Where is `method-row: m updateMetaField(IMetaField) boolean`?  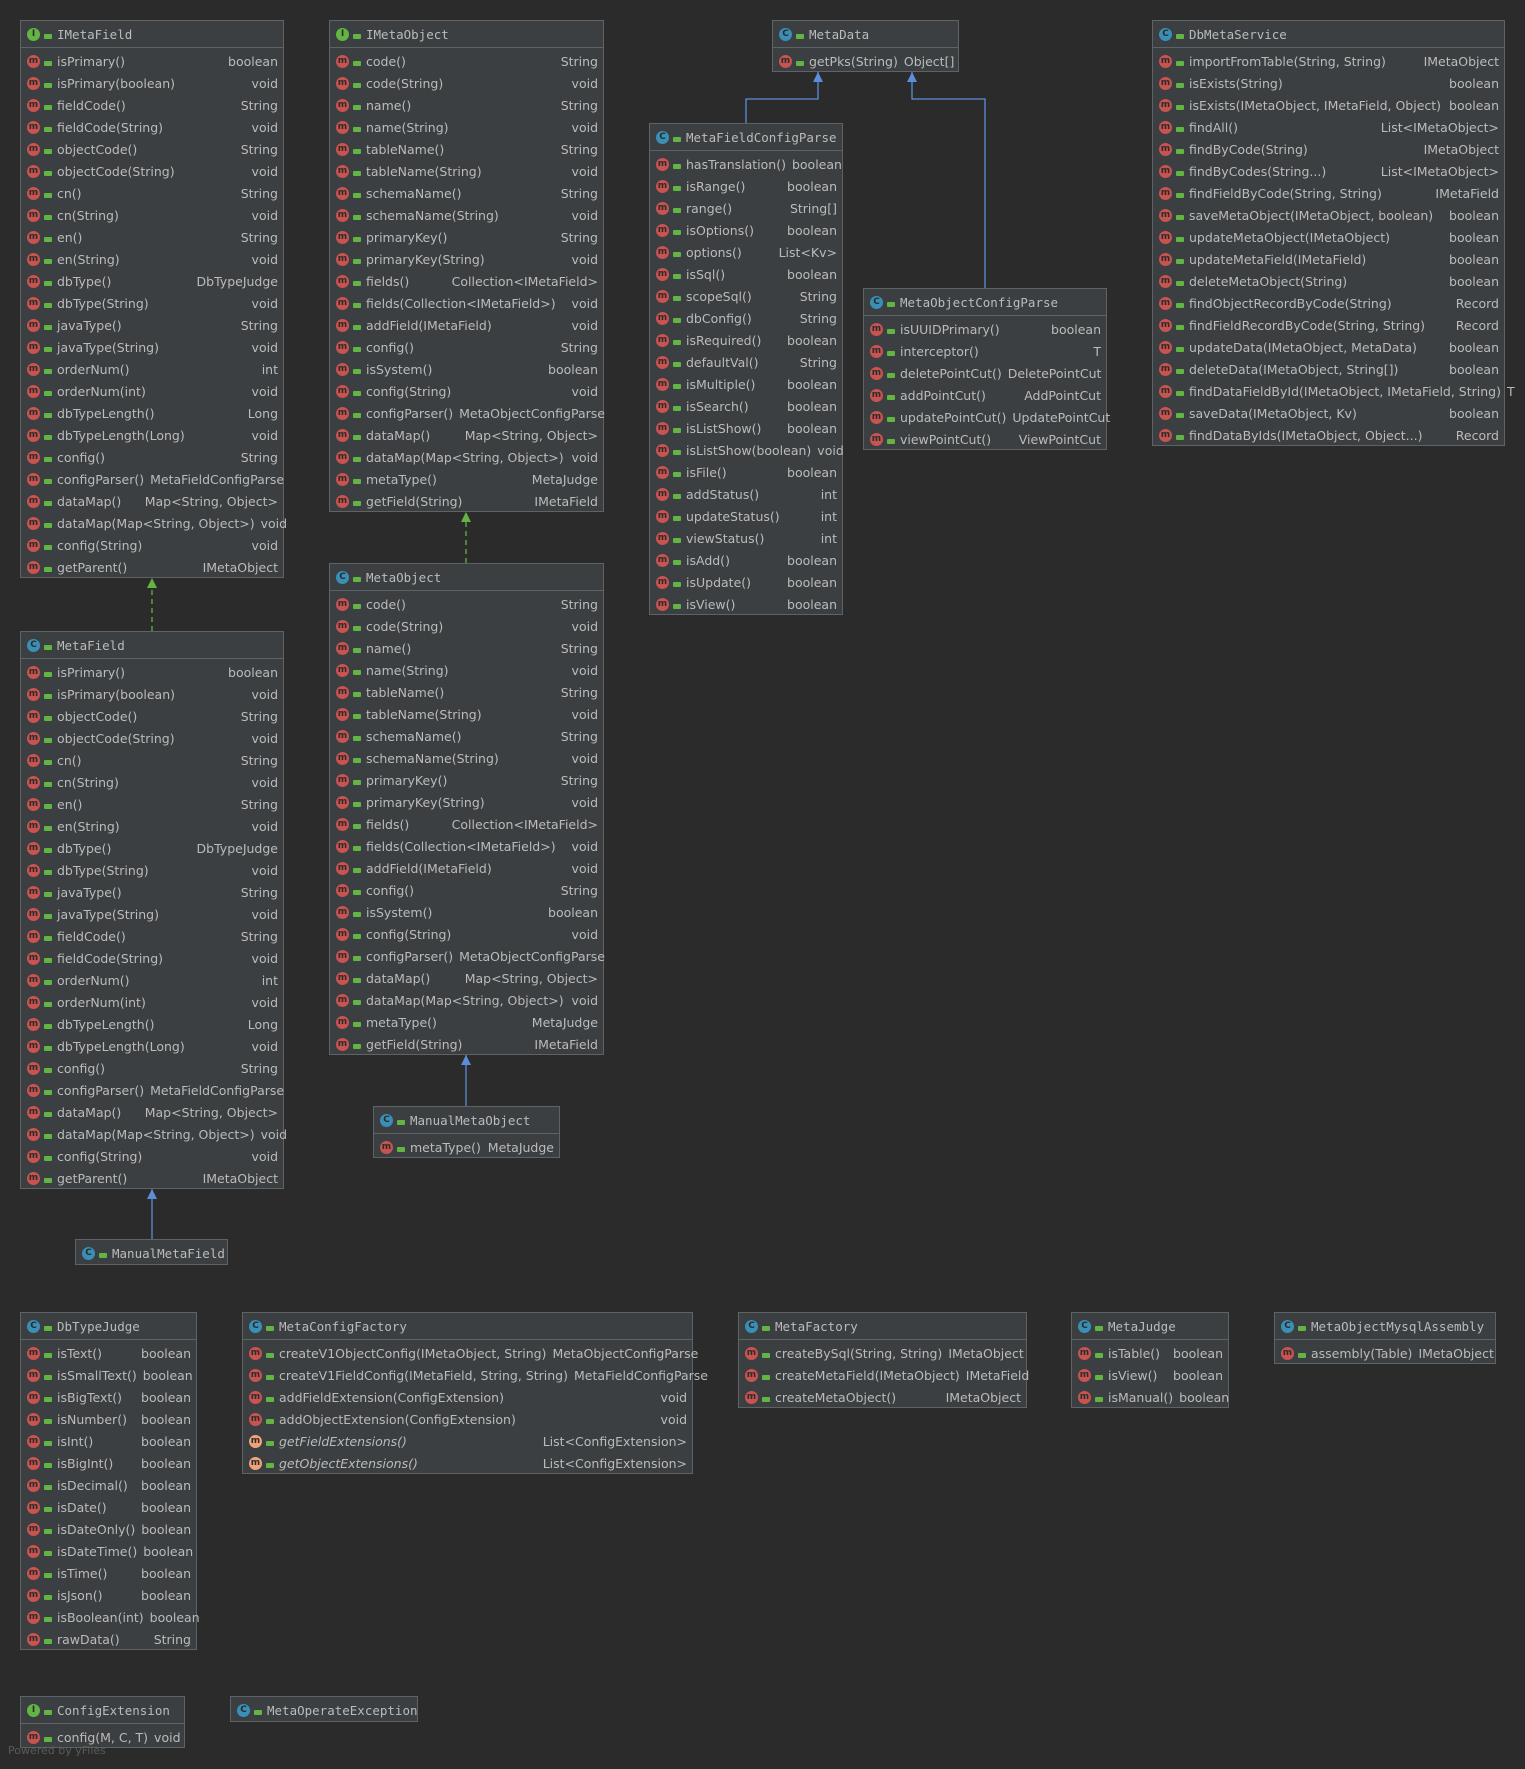
method-row: m updateMetaField(IMetaField) boolean is located at coordinates (1328, 259).